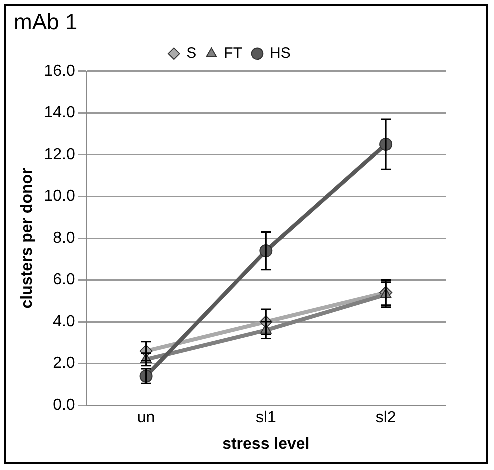  I want to click on y-tick-label: 14.0, so click(60, 113).